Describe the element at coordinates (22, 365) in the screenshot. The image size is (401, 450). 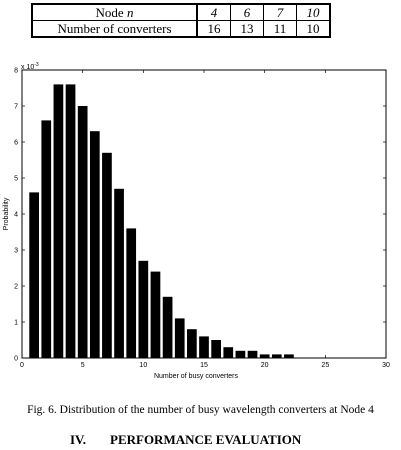
I see `x-tick-label: 0` at that location.